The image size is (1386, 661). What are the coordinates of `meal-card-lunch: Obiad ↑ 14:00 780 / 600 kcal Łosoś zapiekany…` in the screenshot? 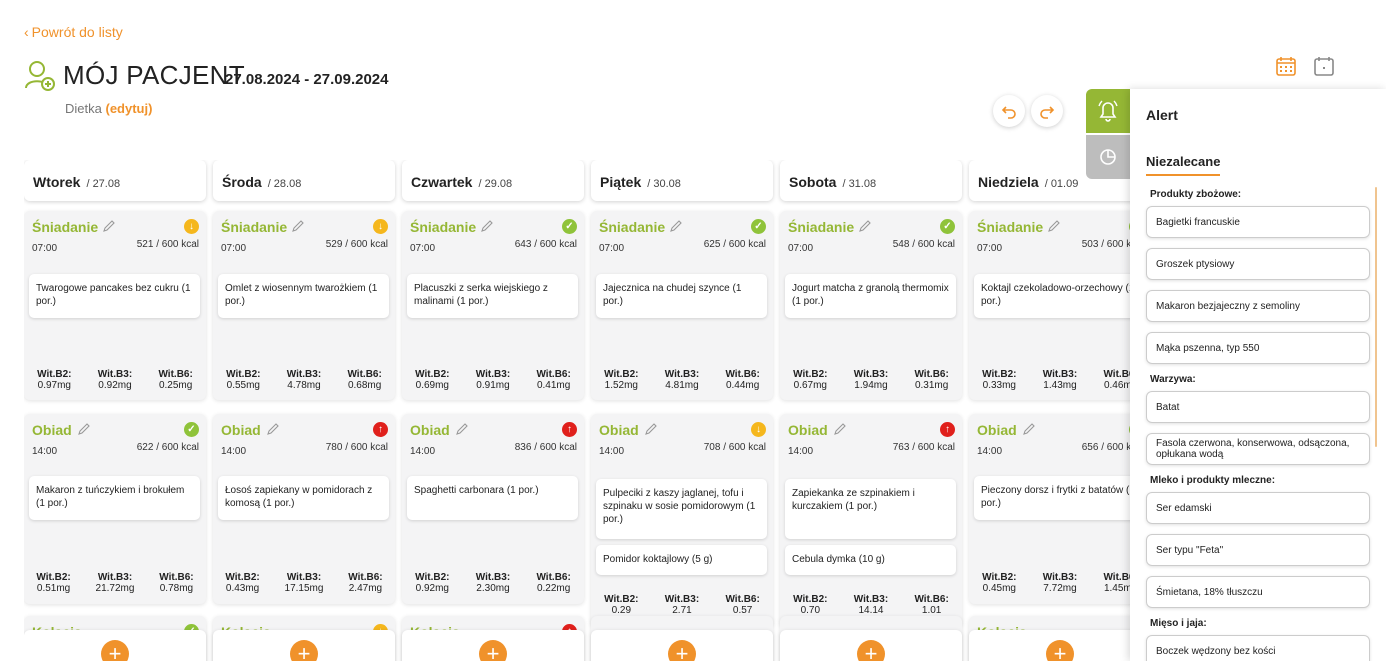 It's located at (304, 509).